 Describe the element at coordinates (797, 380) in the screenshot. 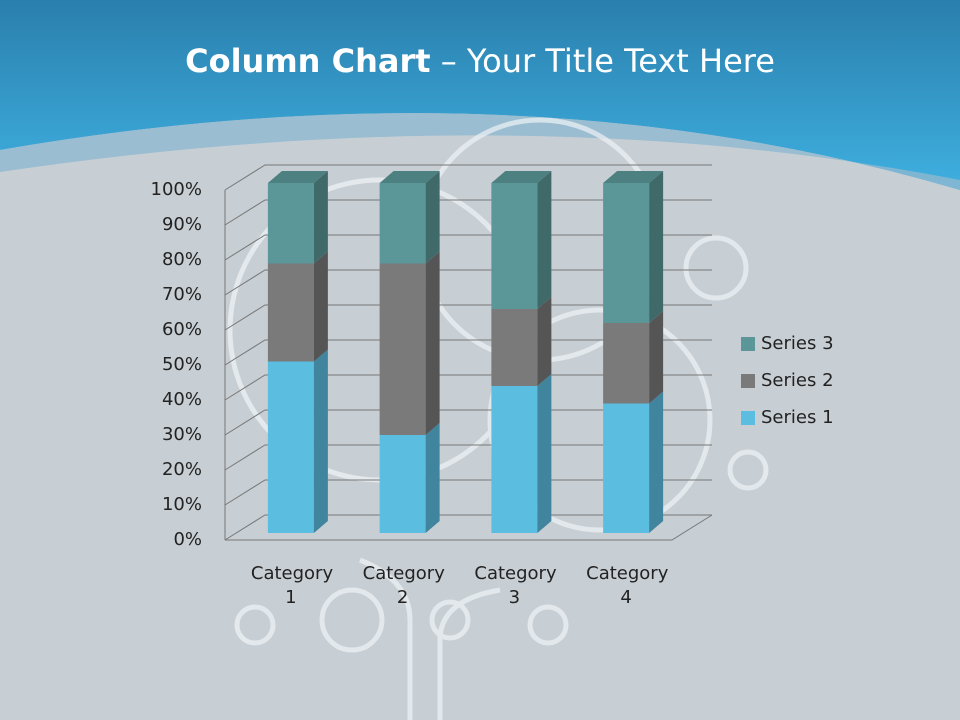

I see `legend-label: Series 2` at that location.